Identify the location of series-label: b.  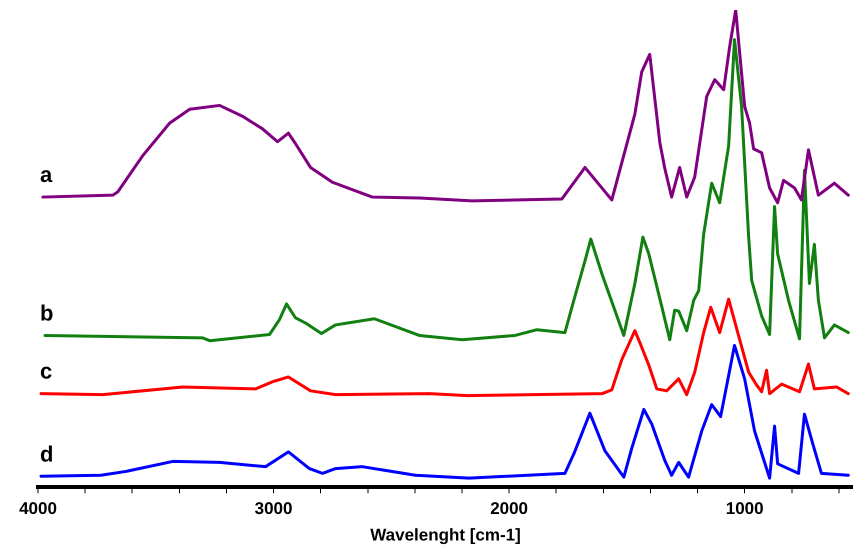
(47, 313).